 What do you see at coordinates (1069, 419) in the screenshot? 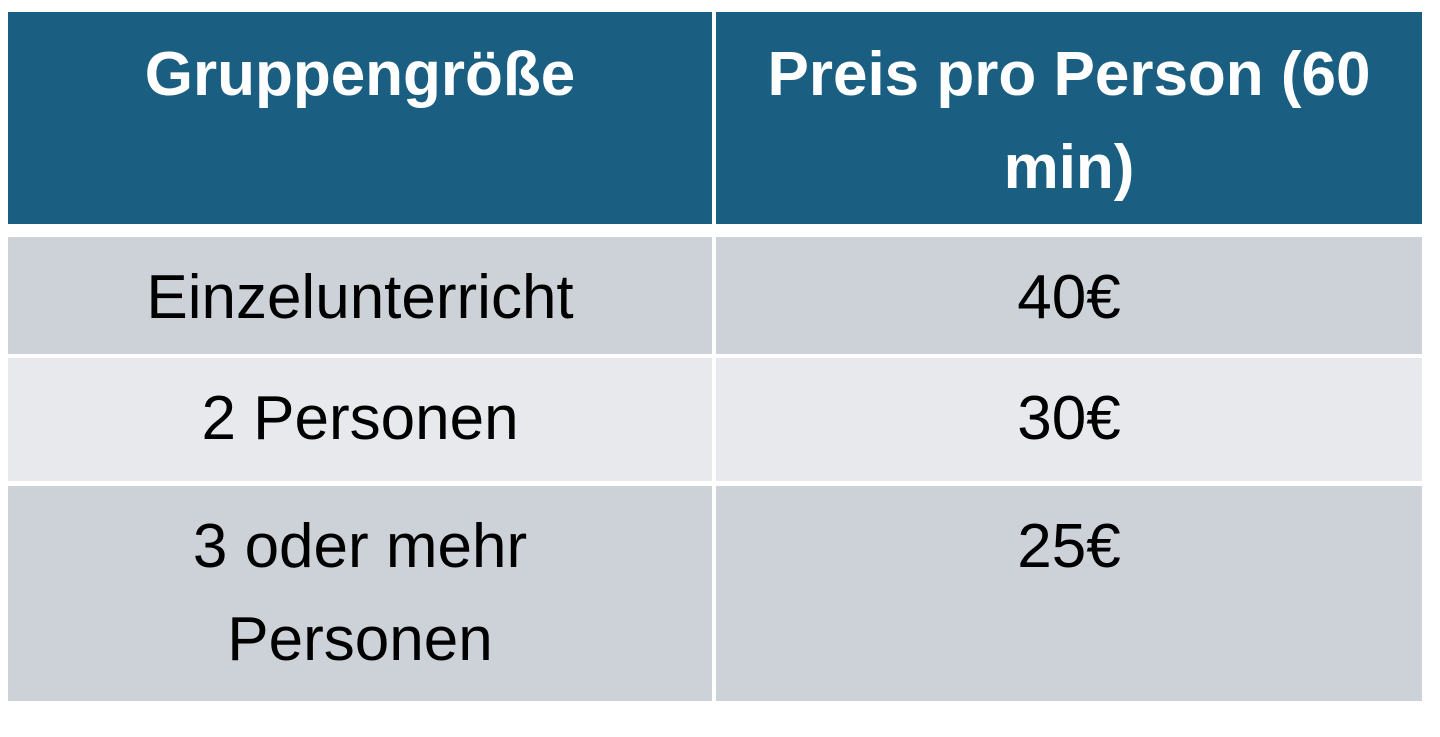
I see `table-cell: 30€` at bounding box center [1069, 419].